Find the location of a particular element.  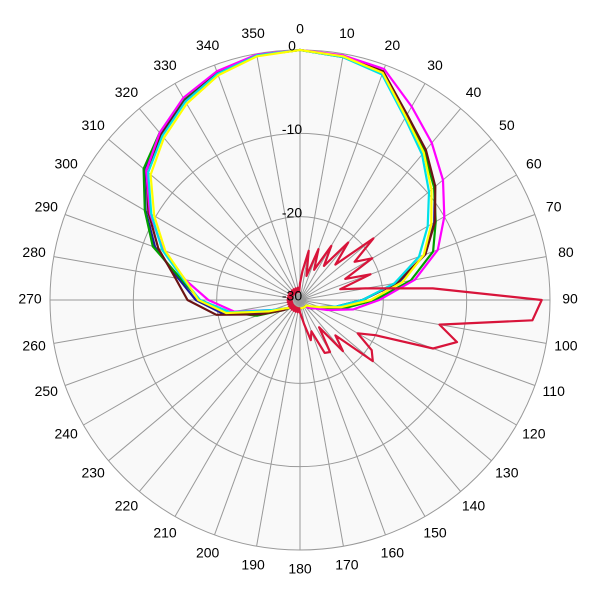

theta-tick-label: 330 is located at coordinates (165, 65).